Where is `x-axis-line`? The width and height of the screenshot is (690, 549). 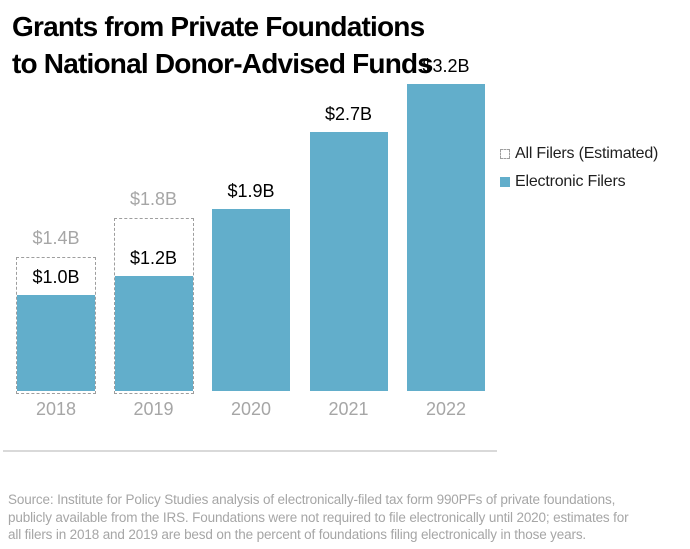
x-axis-line is located at coordinates (250, 451).